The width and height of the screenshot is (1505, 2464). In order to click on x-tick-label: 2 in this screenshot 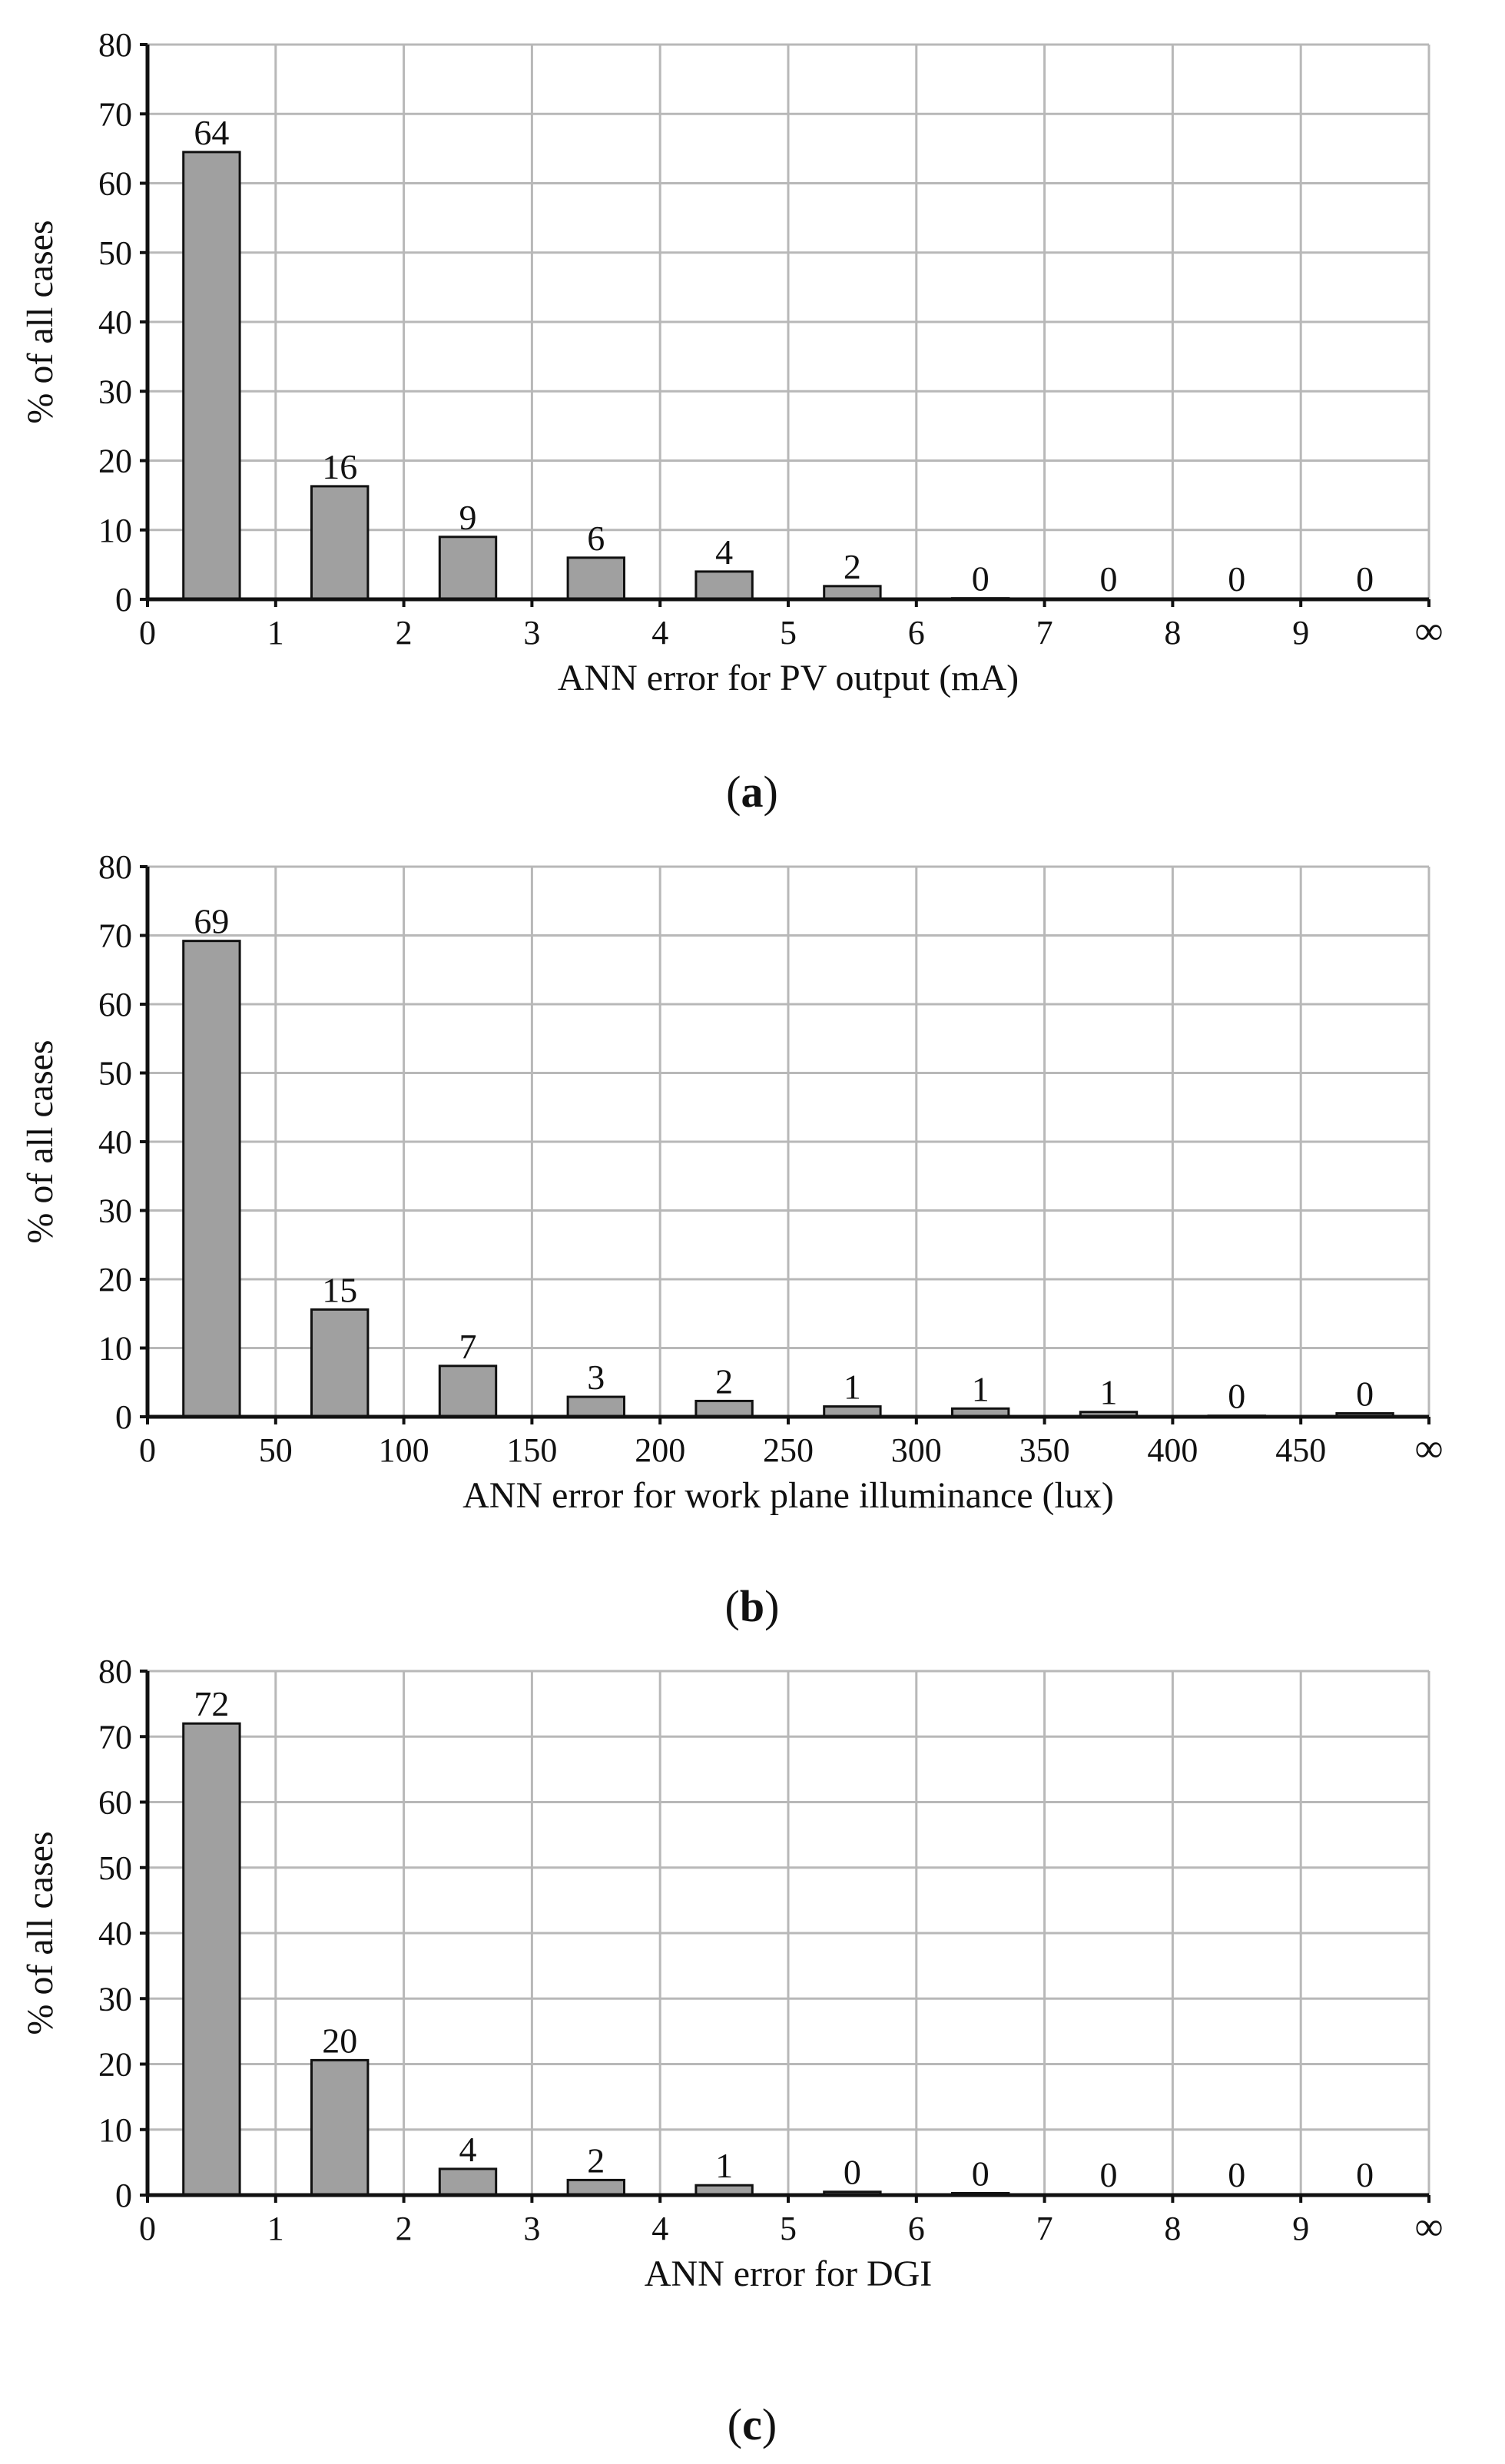, I will do `click(404, 2228)`.